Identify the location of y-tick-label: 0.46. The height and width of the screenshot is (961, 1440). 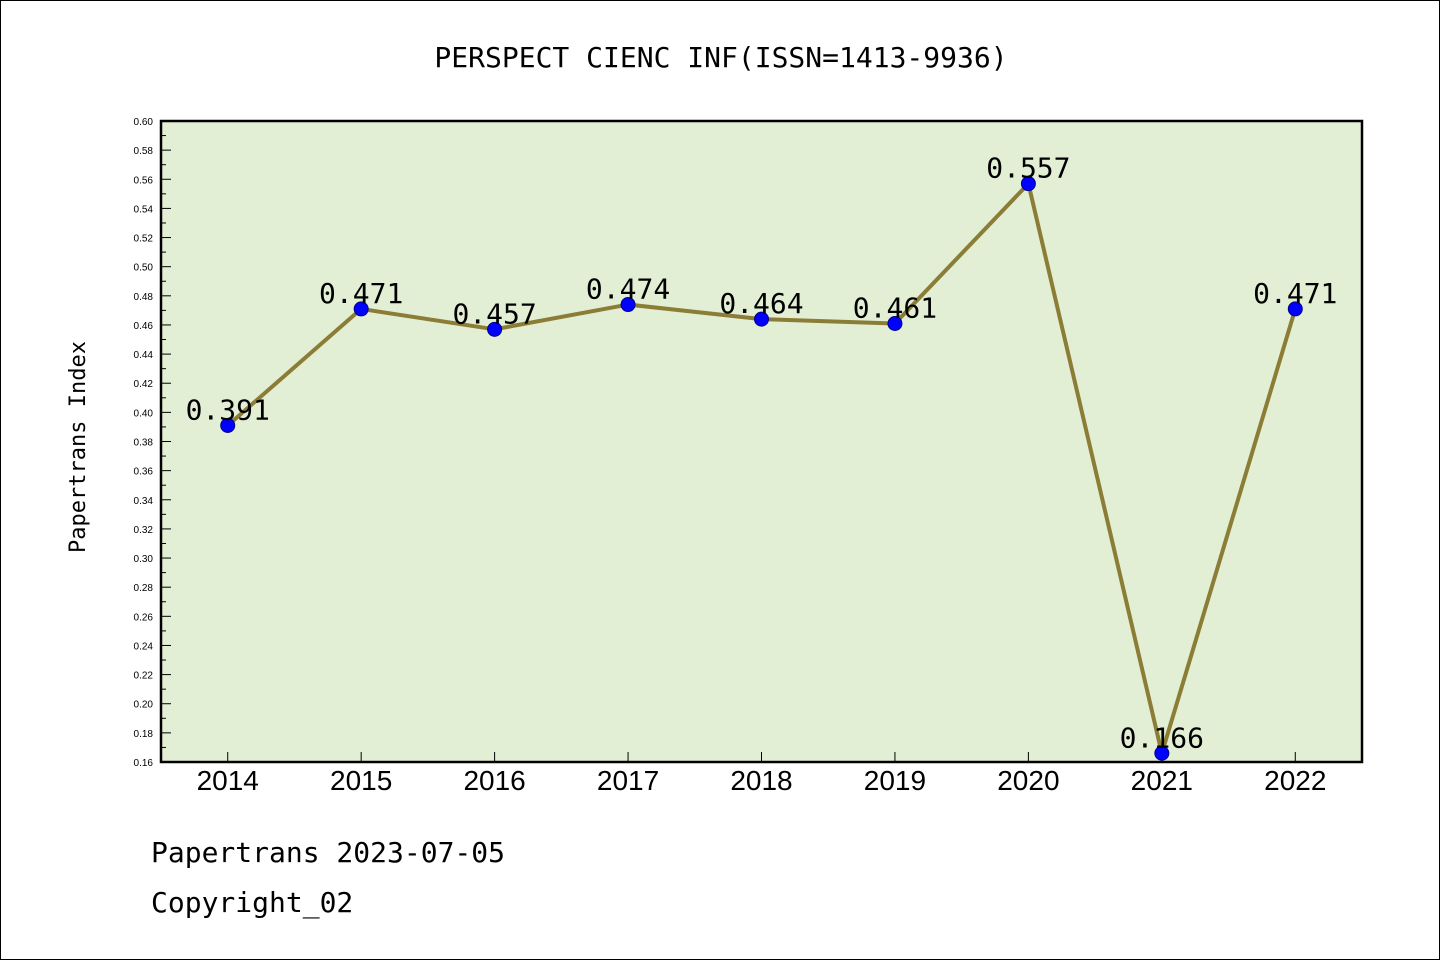
(144, 326).